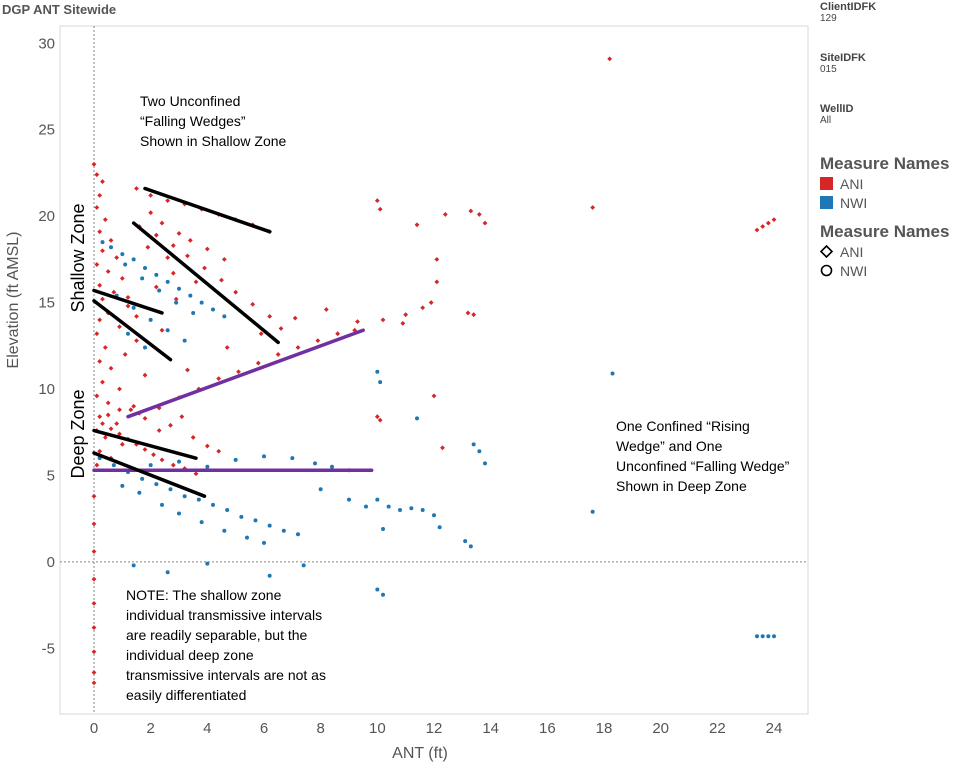  I want to click on annotation-line: Unconfined “Falling Wedge”, so click(703, 466).